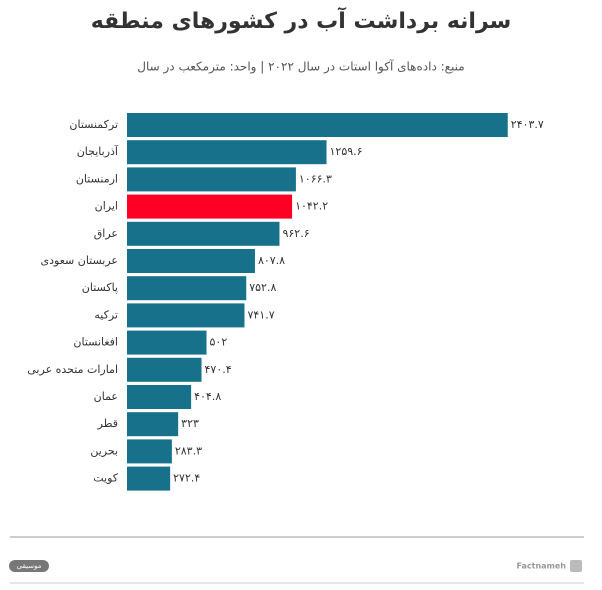 The image size is (602, 590). I want to click on badge-text: موسیقی, so click(29, 566).